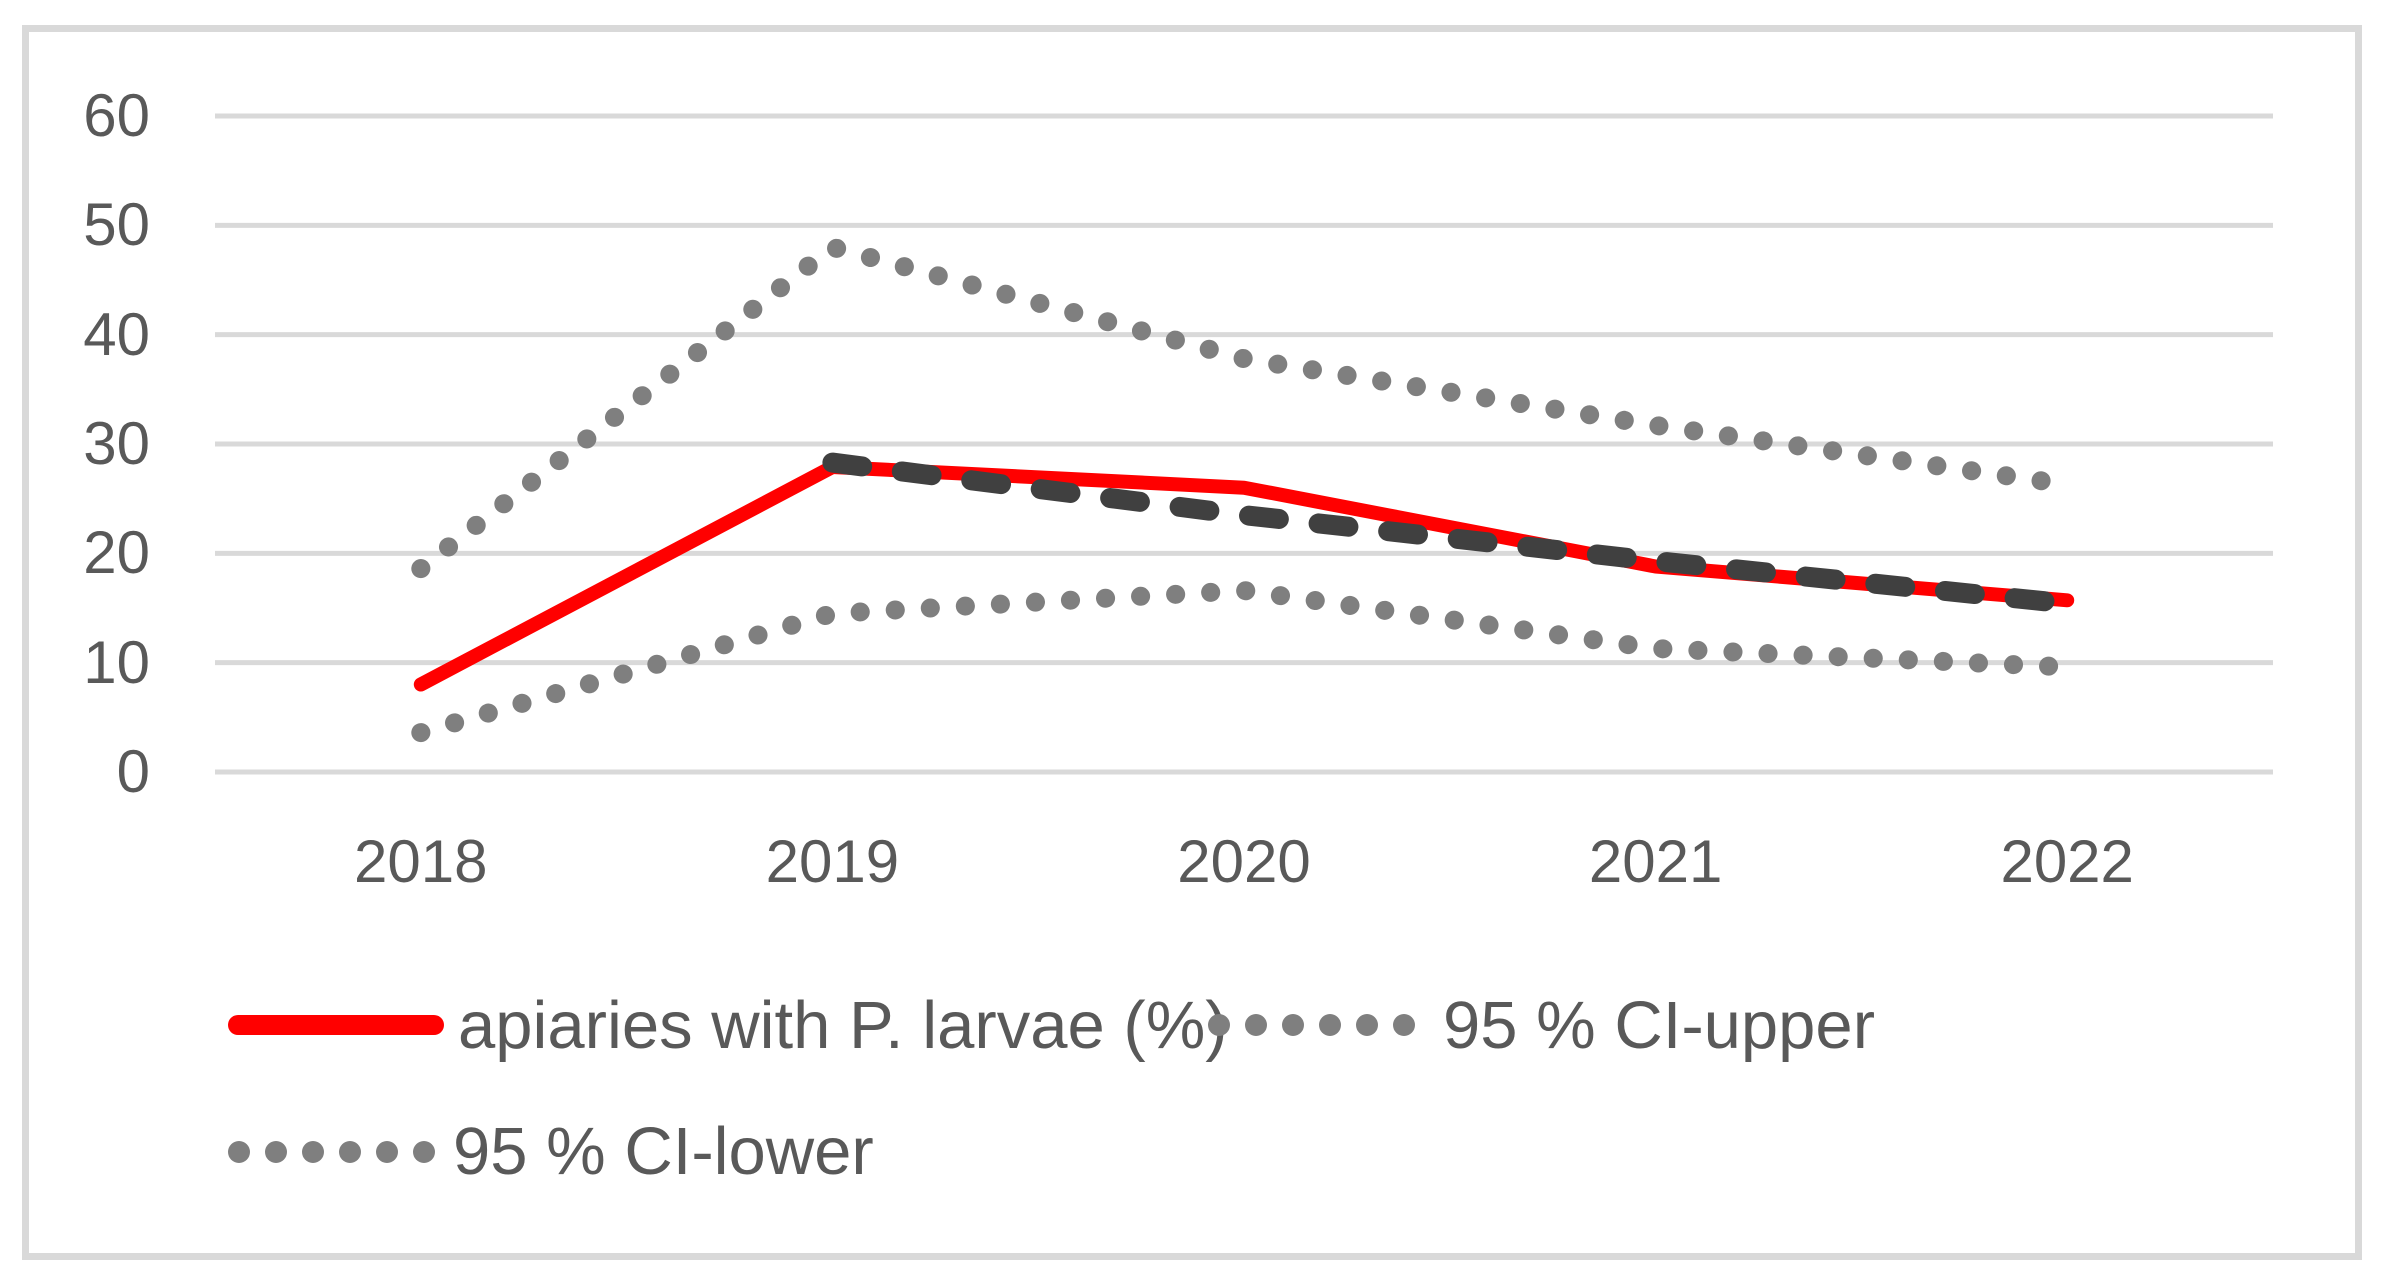  What do you see at coordinates (336, 1025) in the screenshot?
I see `legend-swatch-apiaries-line` at bounding box center [336, 1025].